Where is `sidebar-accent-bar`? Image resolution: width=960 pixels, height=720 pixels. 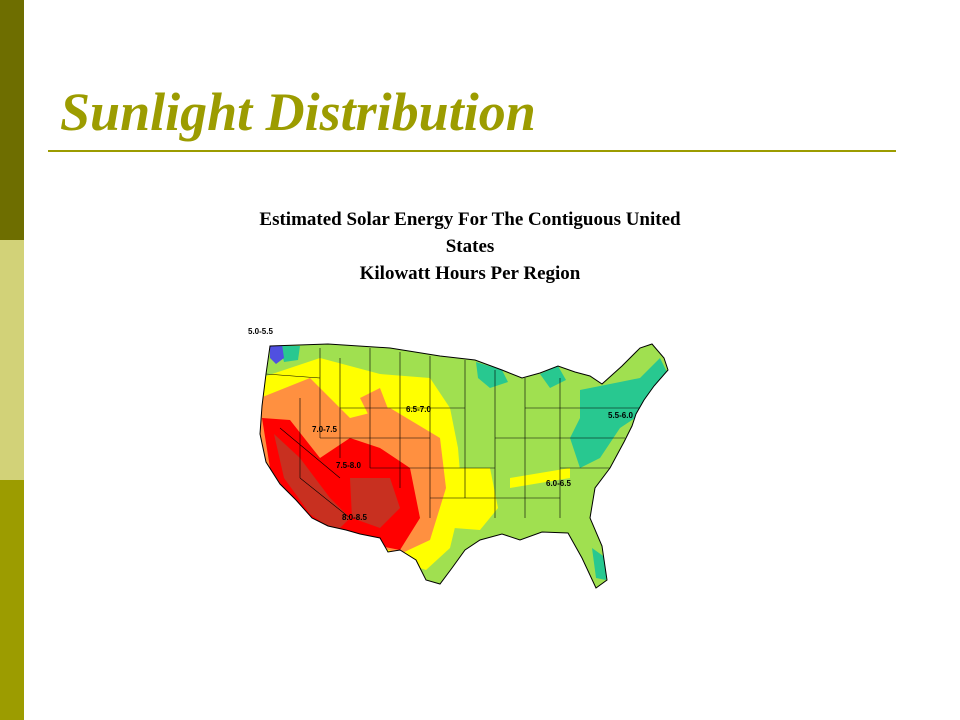 sidebar-accent-bar is located at coordinates (12, 360).